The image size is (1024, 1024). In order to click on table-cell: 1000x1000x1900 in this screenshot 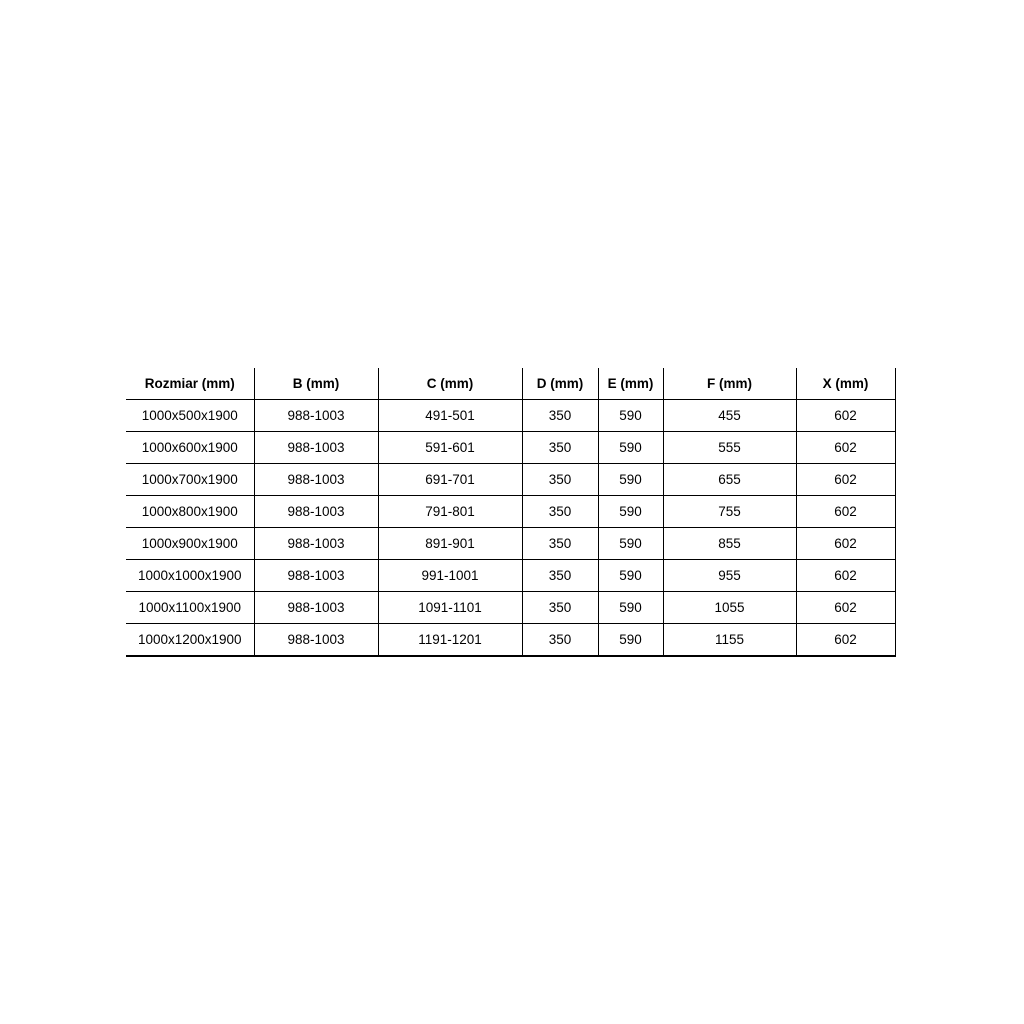, I will do `click(190, 575)`.